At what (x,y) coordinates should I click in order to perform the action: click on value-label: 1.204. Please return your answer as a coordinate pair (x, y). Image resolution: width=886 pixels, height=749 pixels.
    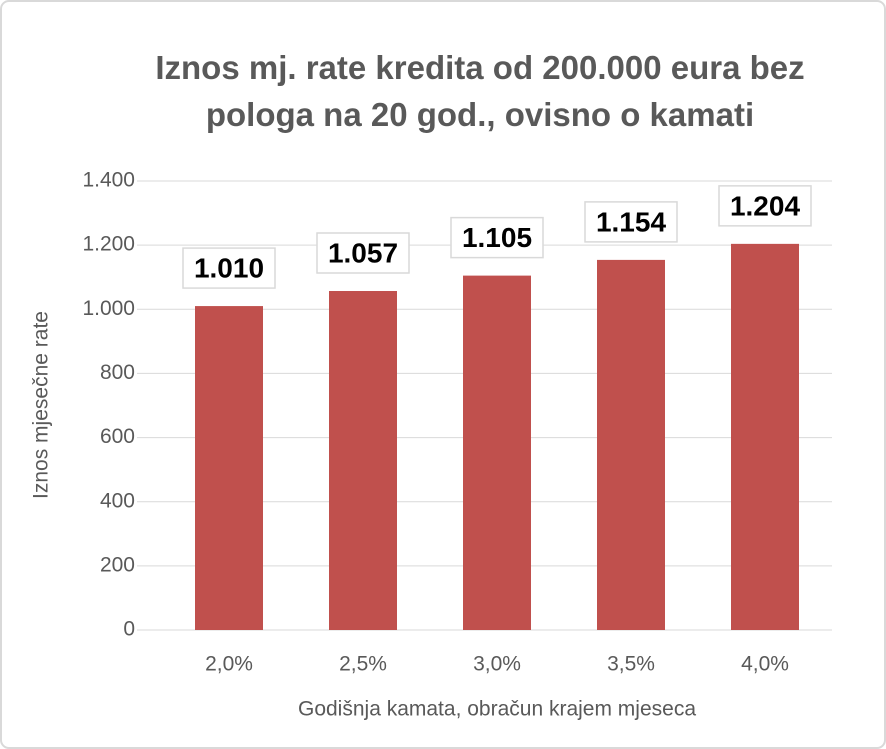
    Looking at the image, I should click on (765, 205).